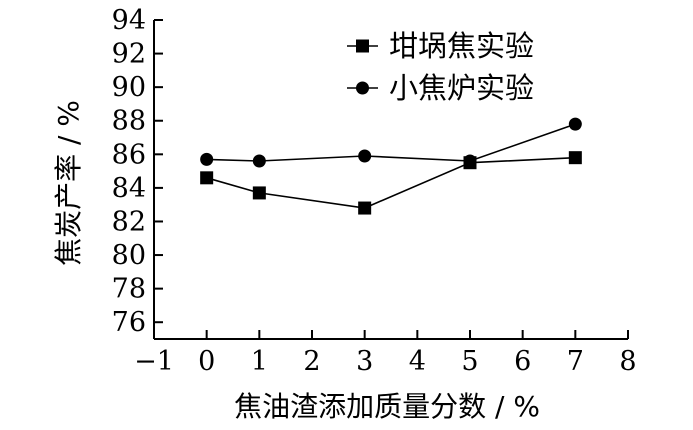 This screenshot has height=430, width=693. What do you see at coordinates (469, 361) in the screenshot?
I see `x-tick-label: 5` at bounding box center [469, 361].